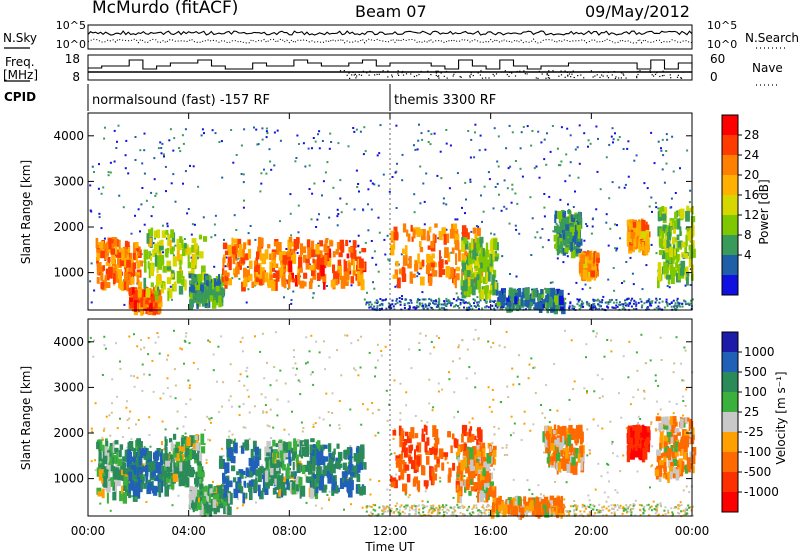 This screenshot has width=800, height=554. I want to click on freq-label-line1: Freq., so click(20, 62).